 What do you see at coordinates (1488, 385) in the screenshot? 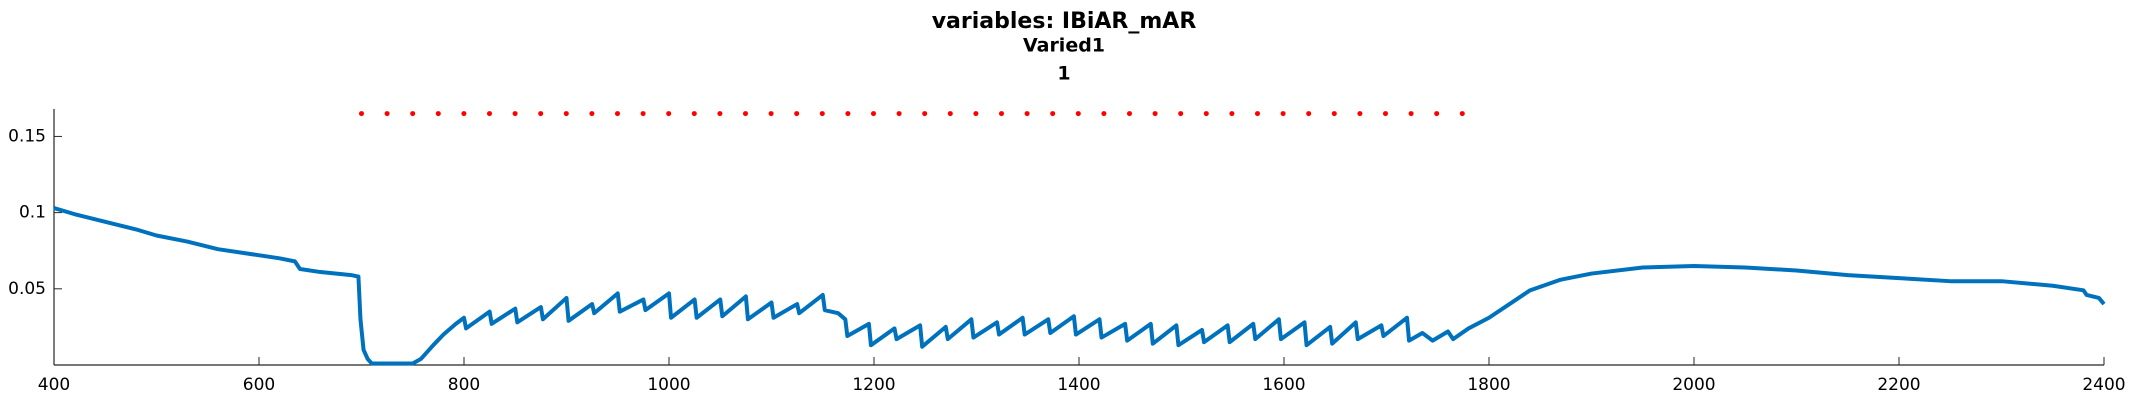
I see `x-tick-label: 1800` at bounding box center [1488, 385].